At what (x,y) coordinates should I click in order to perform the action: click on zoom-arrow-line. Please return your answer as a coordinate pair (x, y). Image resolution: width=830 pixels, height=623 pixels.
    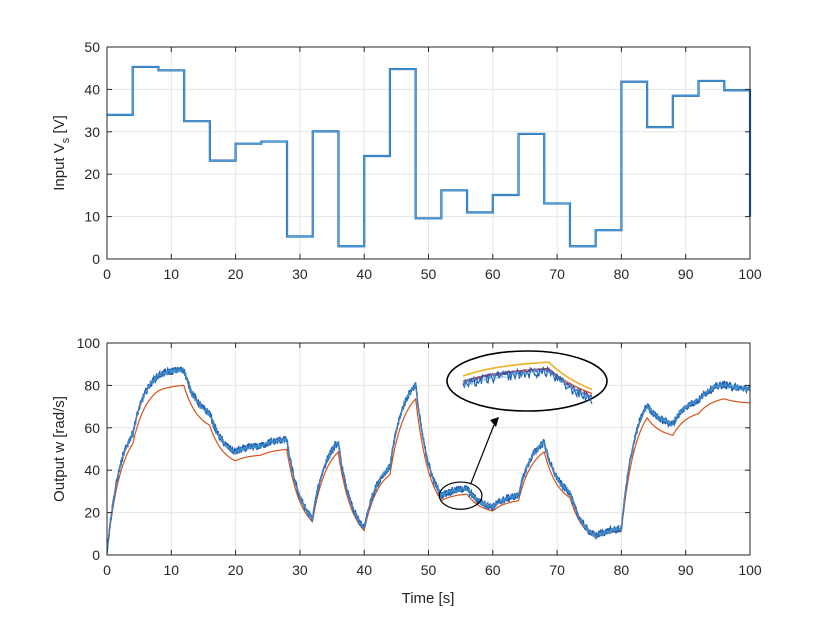
    Looking at the image, I should click on (482, 454).